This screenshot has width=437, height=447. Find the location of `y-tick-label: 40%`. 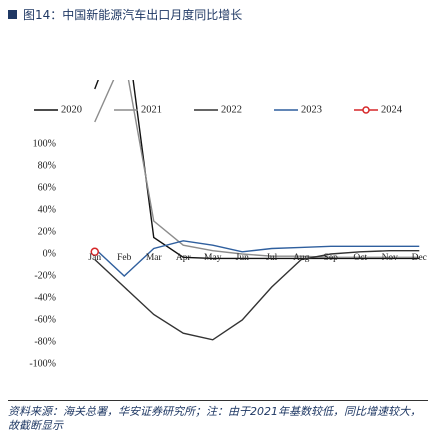

y-tick-label: 40% is located at coordinates (47, 209).